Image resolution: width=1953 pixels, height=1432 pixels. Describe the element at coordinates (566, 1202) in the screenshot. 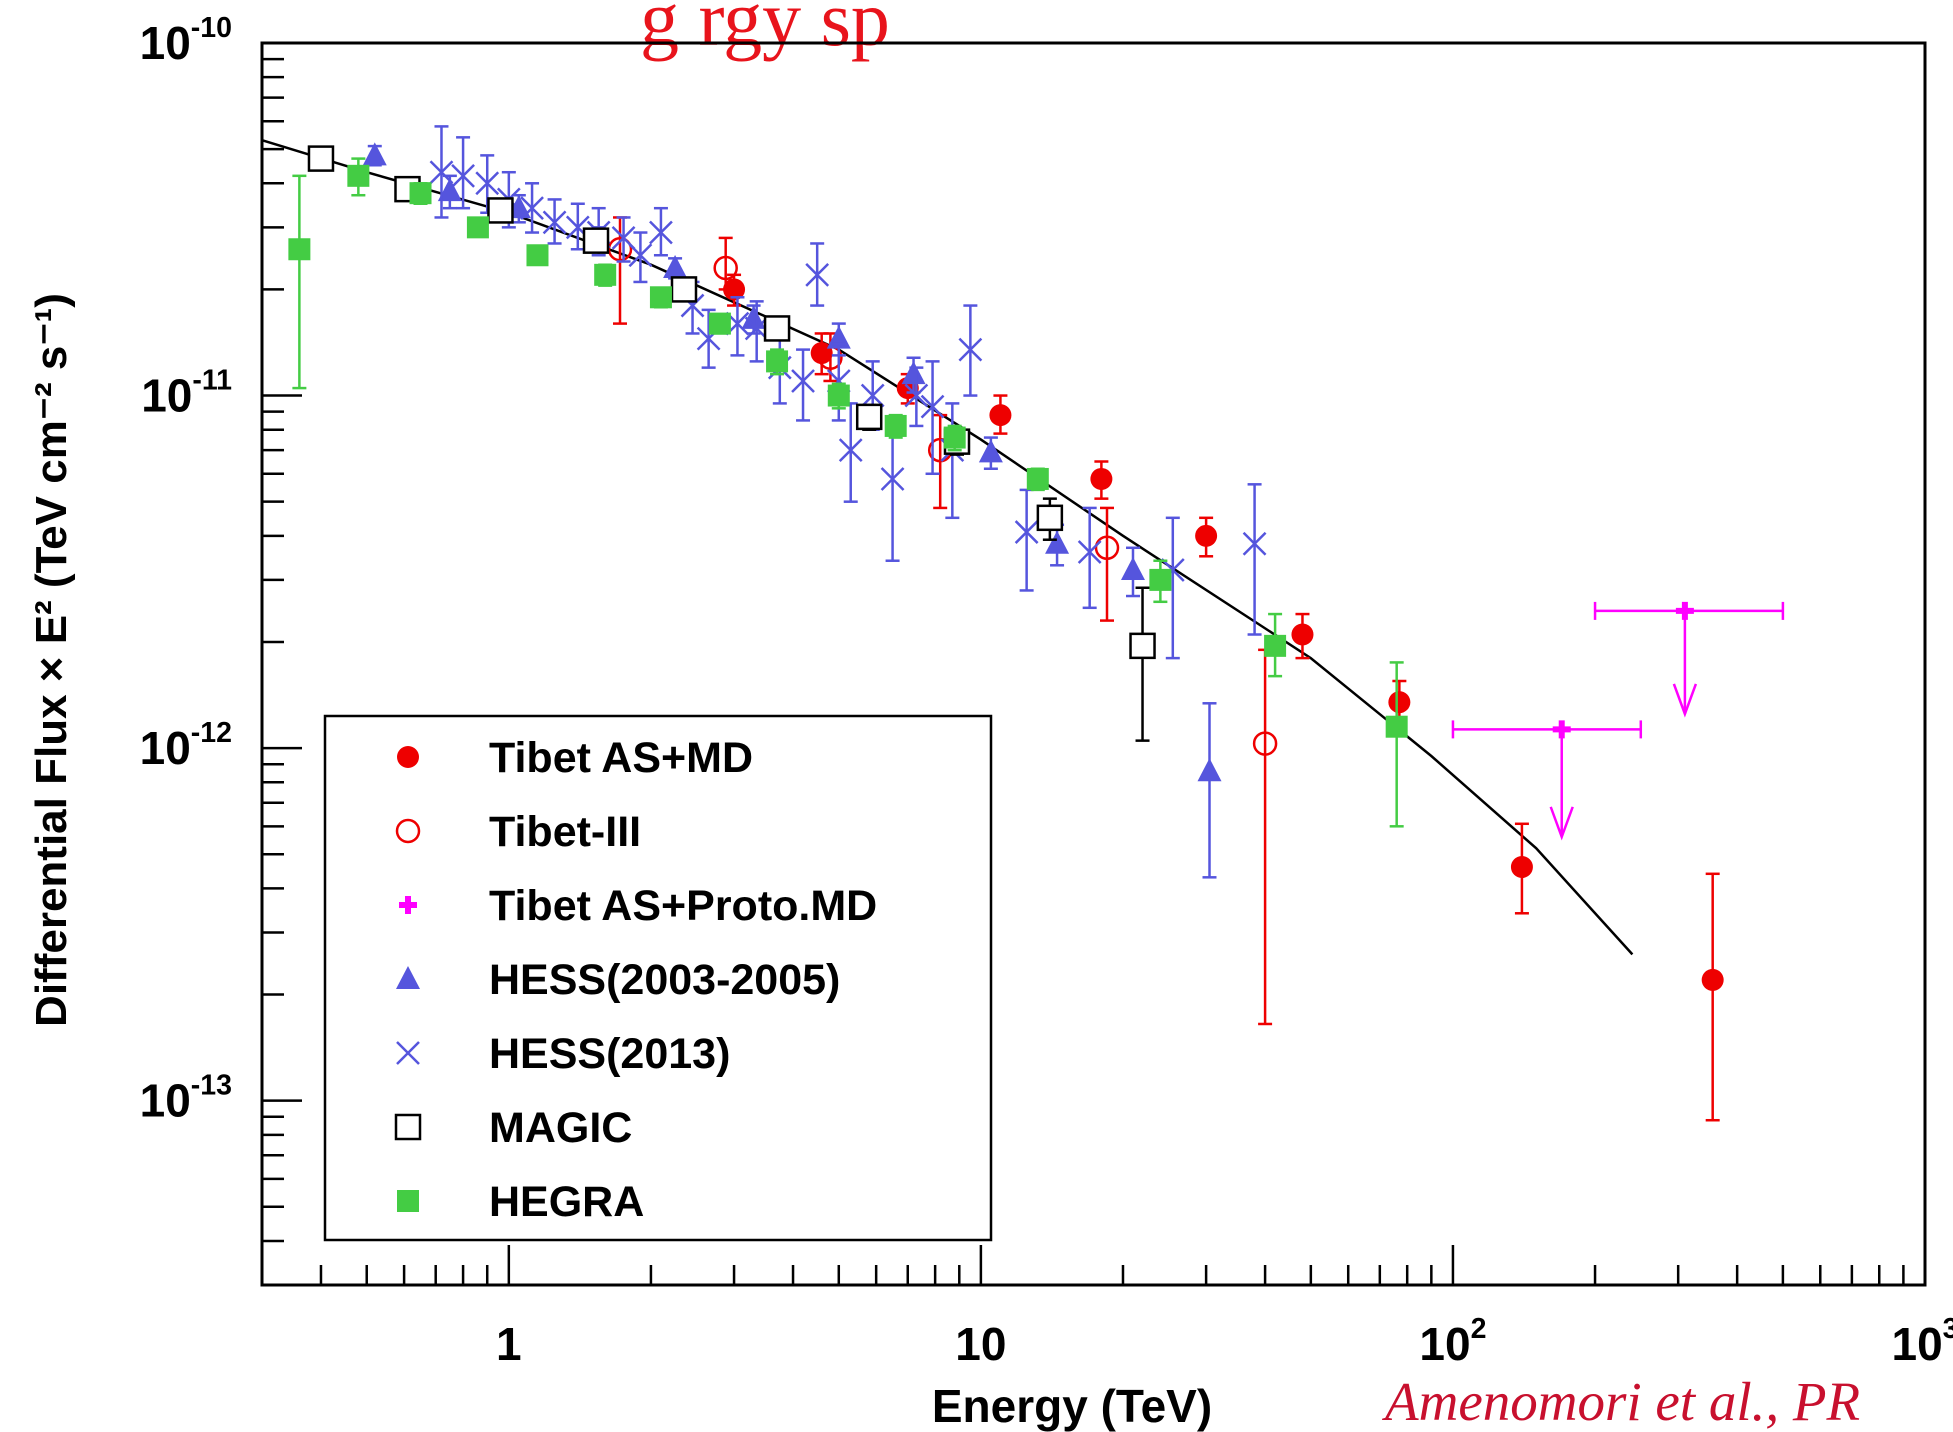

I see `legend-label: HEGRA` at that location.